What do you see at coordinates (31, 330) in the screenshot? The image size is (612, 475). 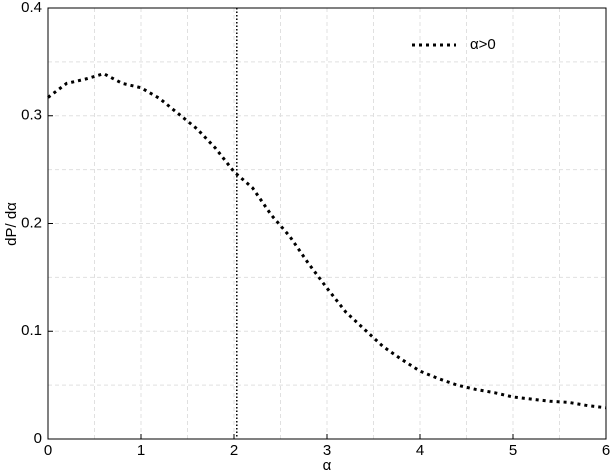 I see `y-tick-label: 0.1` at bounding box center [31, 330].